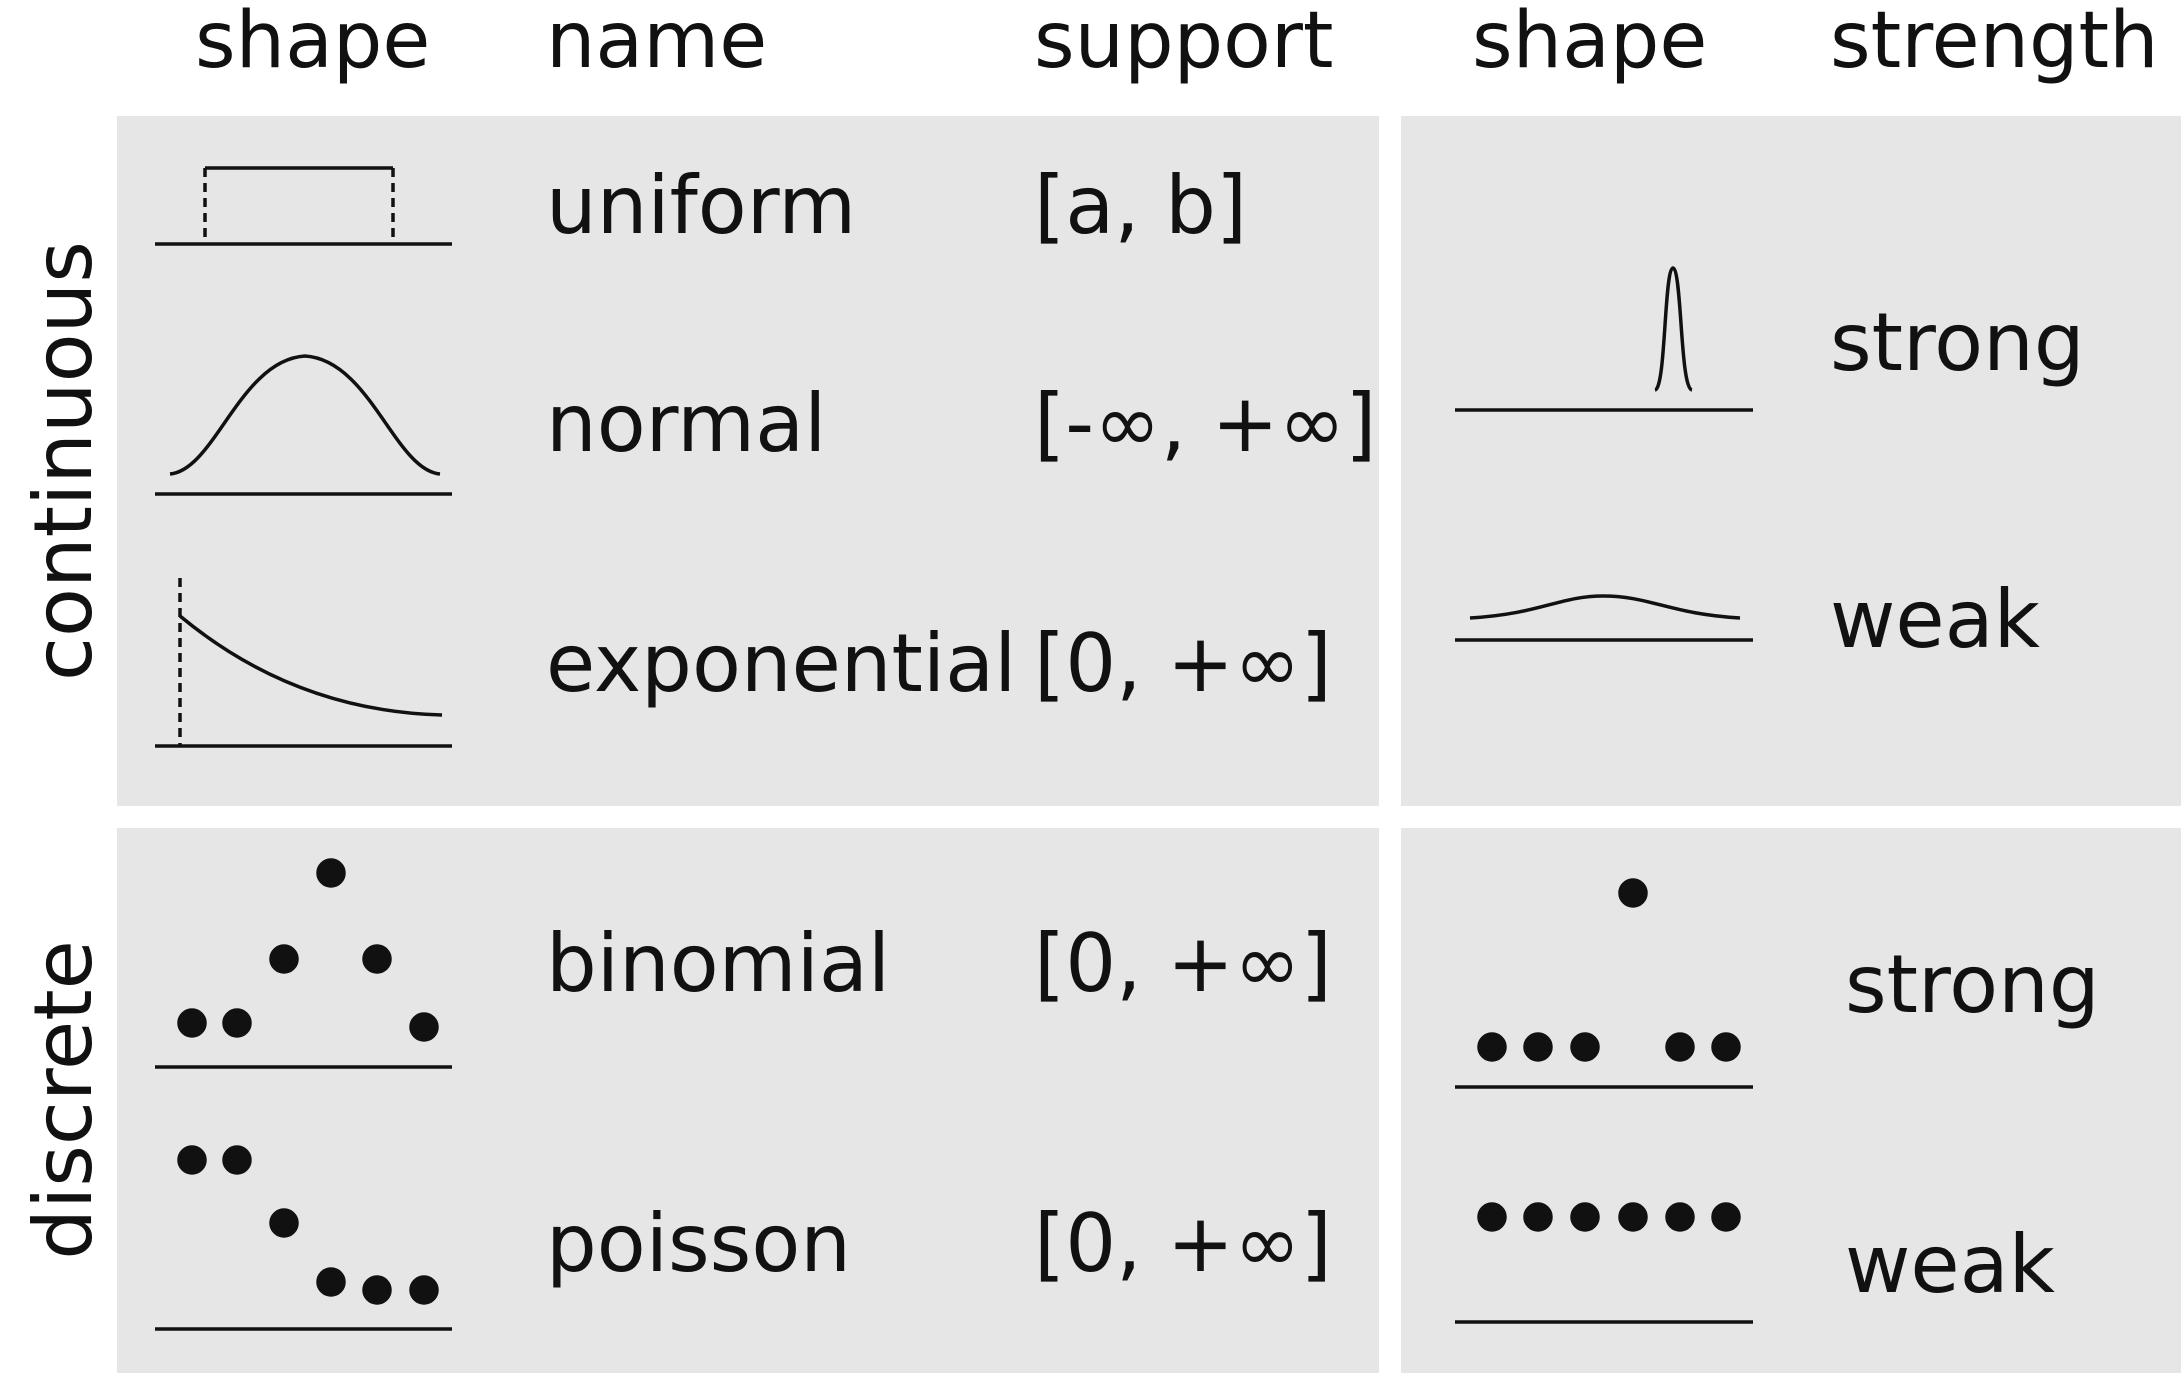 The width and height of the screenshot is (2181, 1373). I want to click on support-poisson: [0, +∞], so click(1183, 1243).